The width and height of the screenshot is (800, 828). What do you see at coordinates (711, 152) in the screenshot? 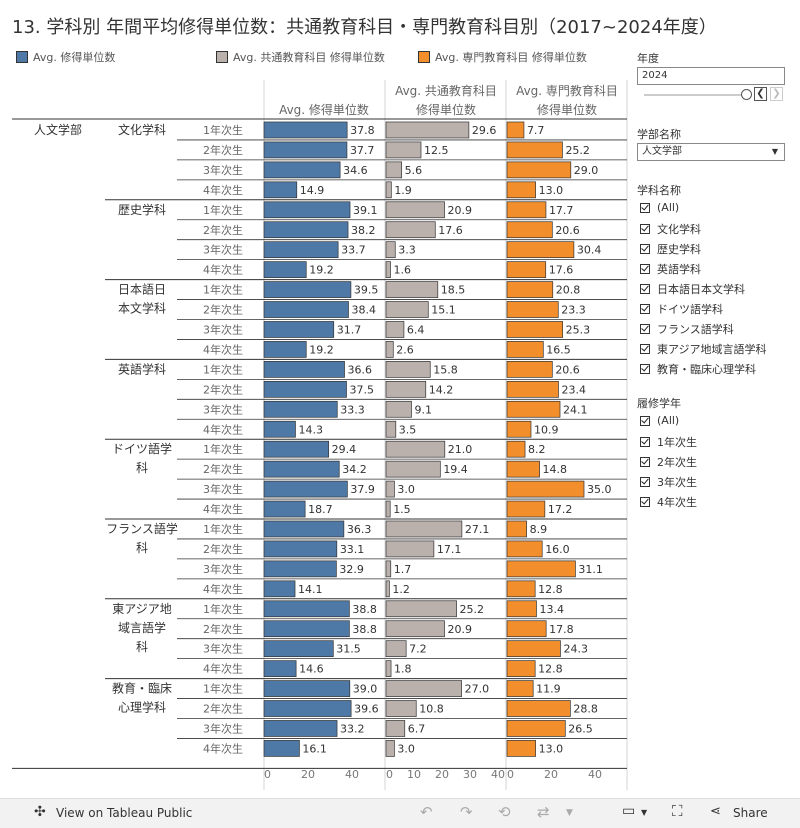
I see `faculty-dropdown: 人文学部 ▼` at bounding box center [711, 152].